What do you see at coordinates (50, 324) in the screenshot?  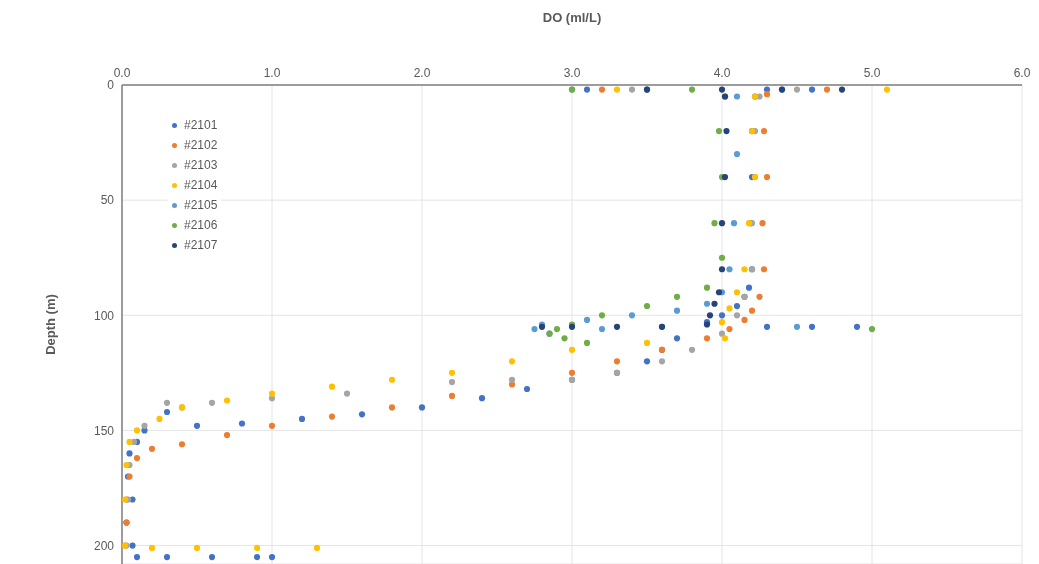 I see `y-axis-title: Depth (m)` at bounding box center [50, 324].